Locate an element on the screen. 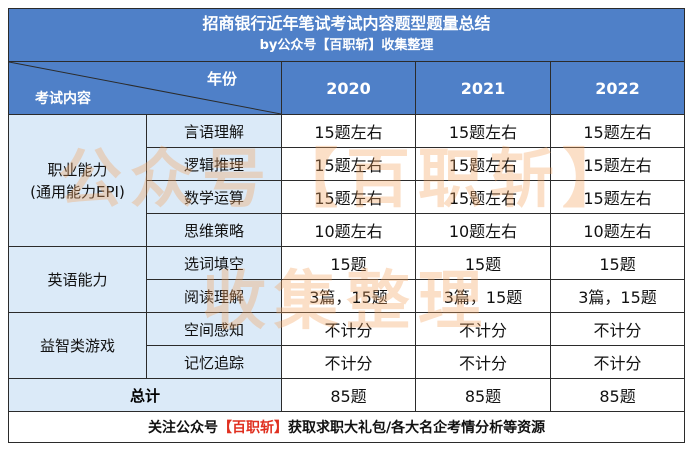 The height and width of the screenshot is (459, 692). footer-row: 关注公众号【百职斩】获取求职大礼包/各大名企考情分析等资源 is located at coordinates (346, 427).